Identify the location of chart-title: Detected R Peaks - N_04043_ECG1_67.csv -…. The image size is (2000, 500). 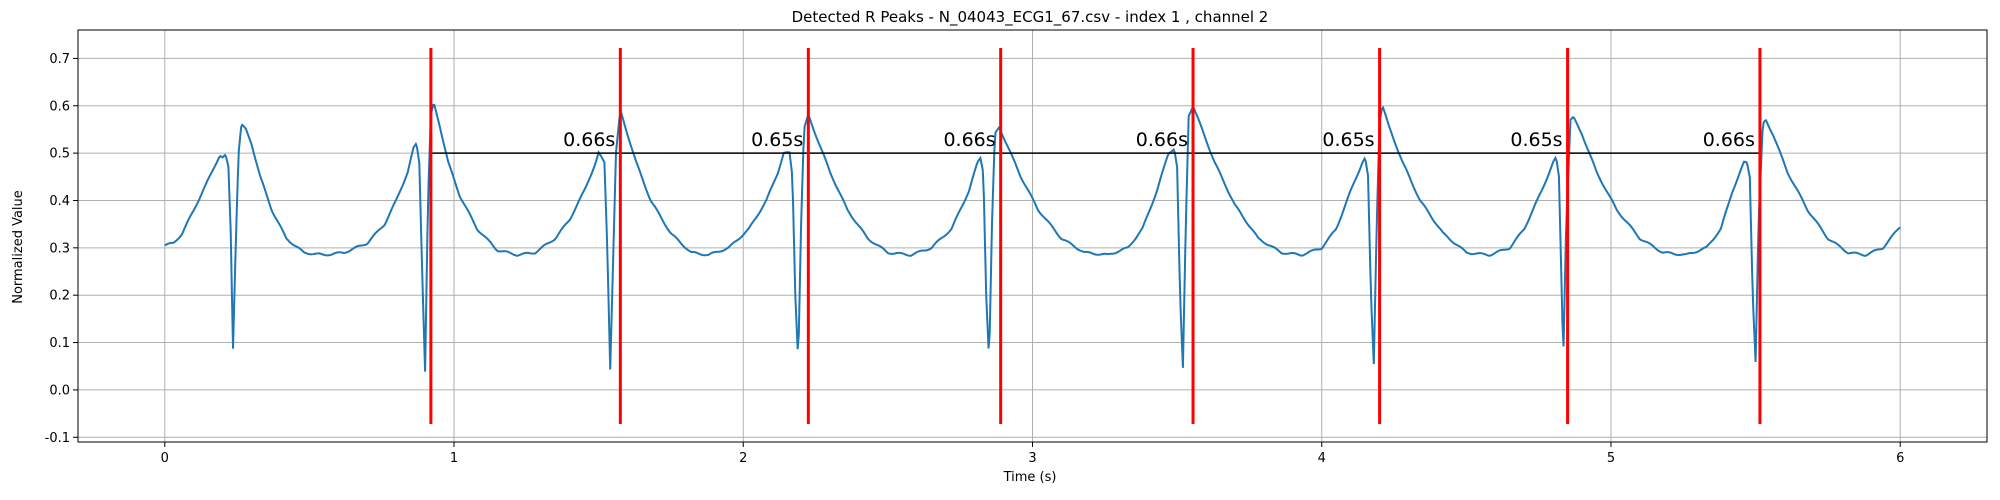
(1030, 17).